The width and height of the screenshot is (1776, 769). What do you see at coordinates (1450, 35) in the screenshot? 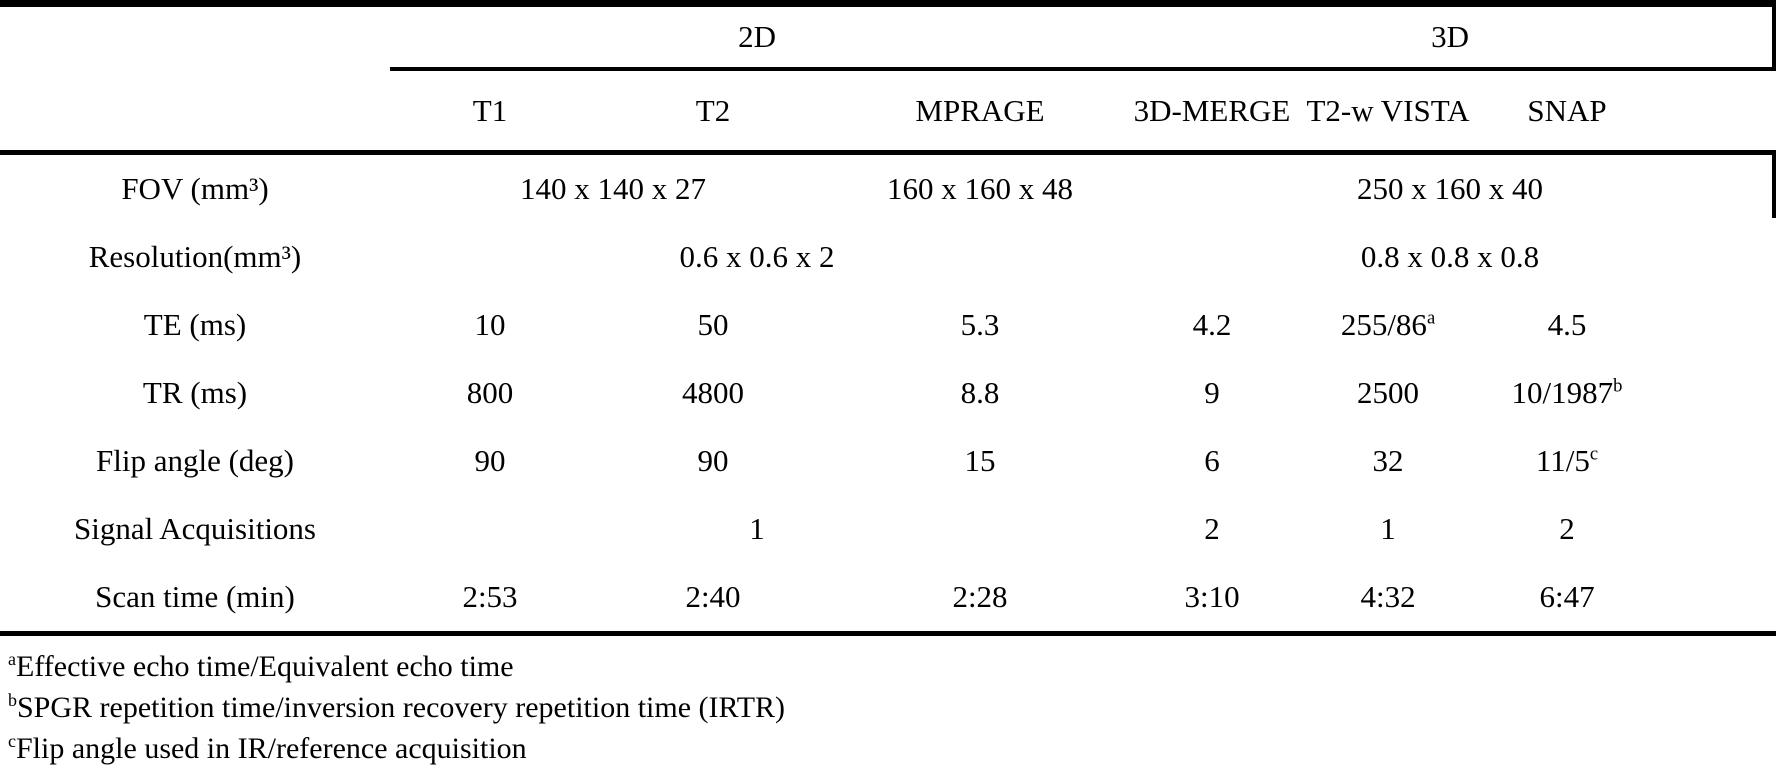
I see `group-header-3d: 3D` at bounding box center [1450, 35].